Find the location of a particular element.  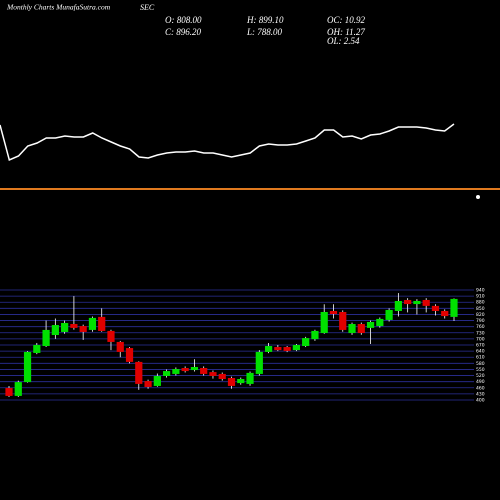

symbol: SEC is located at coordinates (147, 7).